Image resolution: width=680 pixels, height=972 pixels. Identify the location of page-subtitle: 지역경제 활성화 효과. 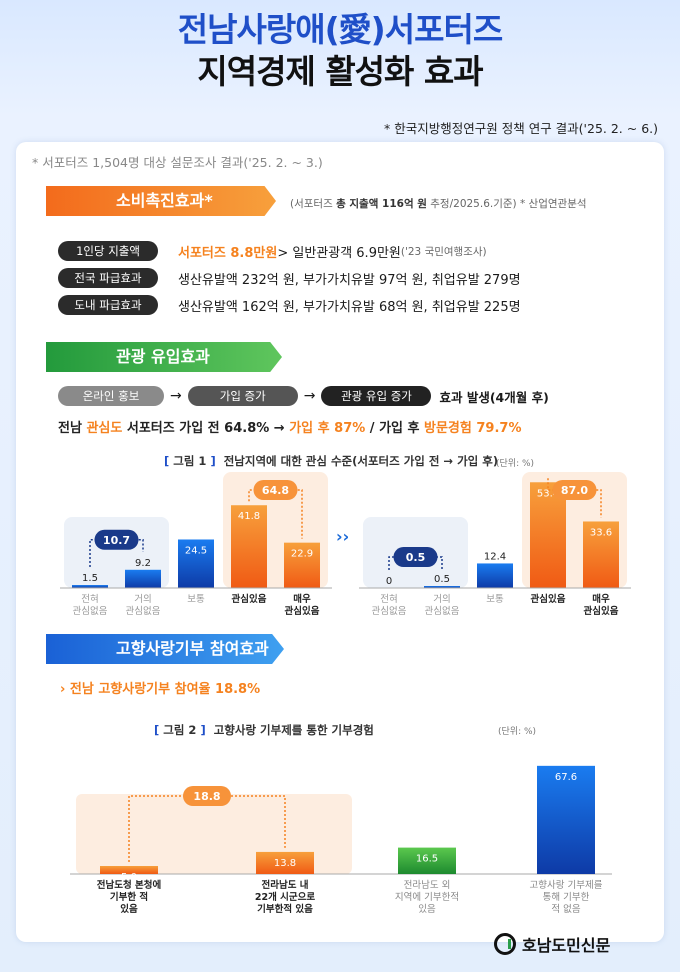
(340, 71).